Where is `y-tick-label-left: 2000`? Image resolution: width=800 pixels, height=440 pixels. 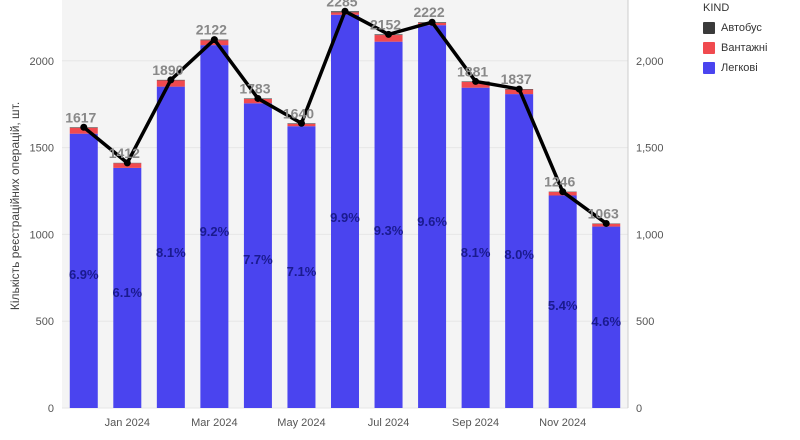
y-tick-label-left: 2000 is located at coordinates (42, 62).